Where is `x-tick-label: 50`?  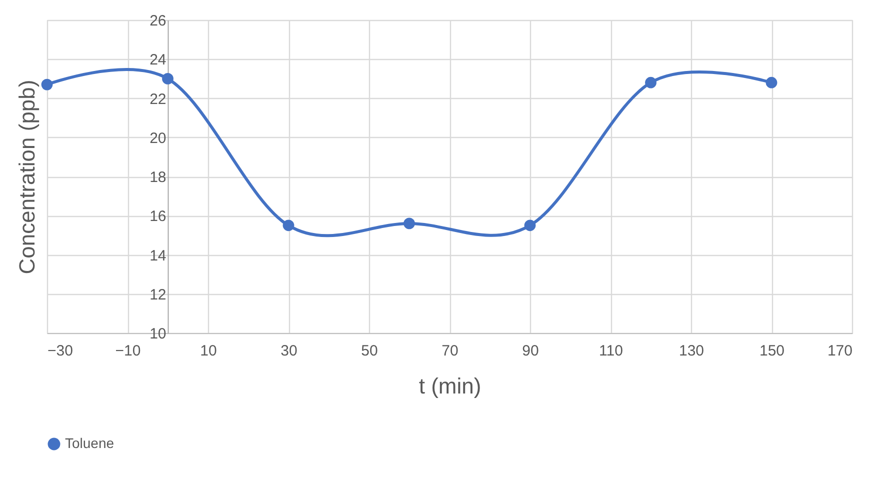
x-tick-label: 50 is located at coordinates (369, 351).